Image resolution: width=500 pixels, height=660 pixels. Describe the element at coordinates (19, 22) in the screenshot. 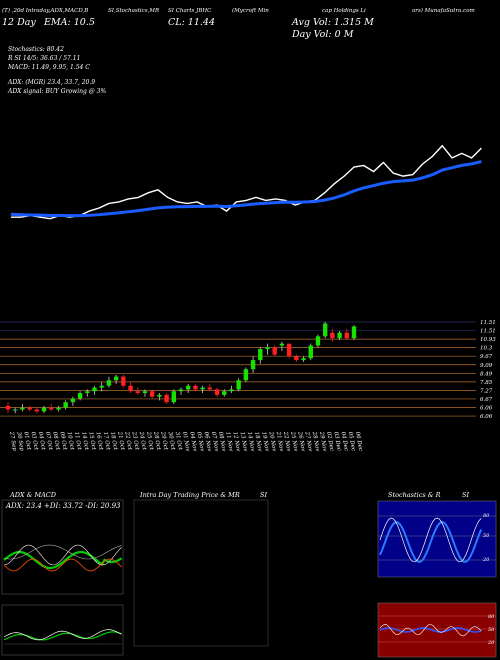

I see `header-12-day: 12 Day` at that location.